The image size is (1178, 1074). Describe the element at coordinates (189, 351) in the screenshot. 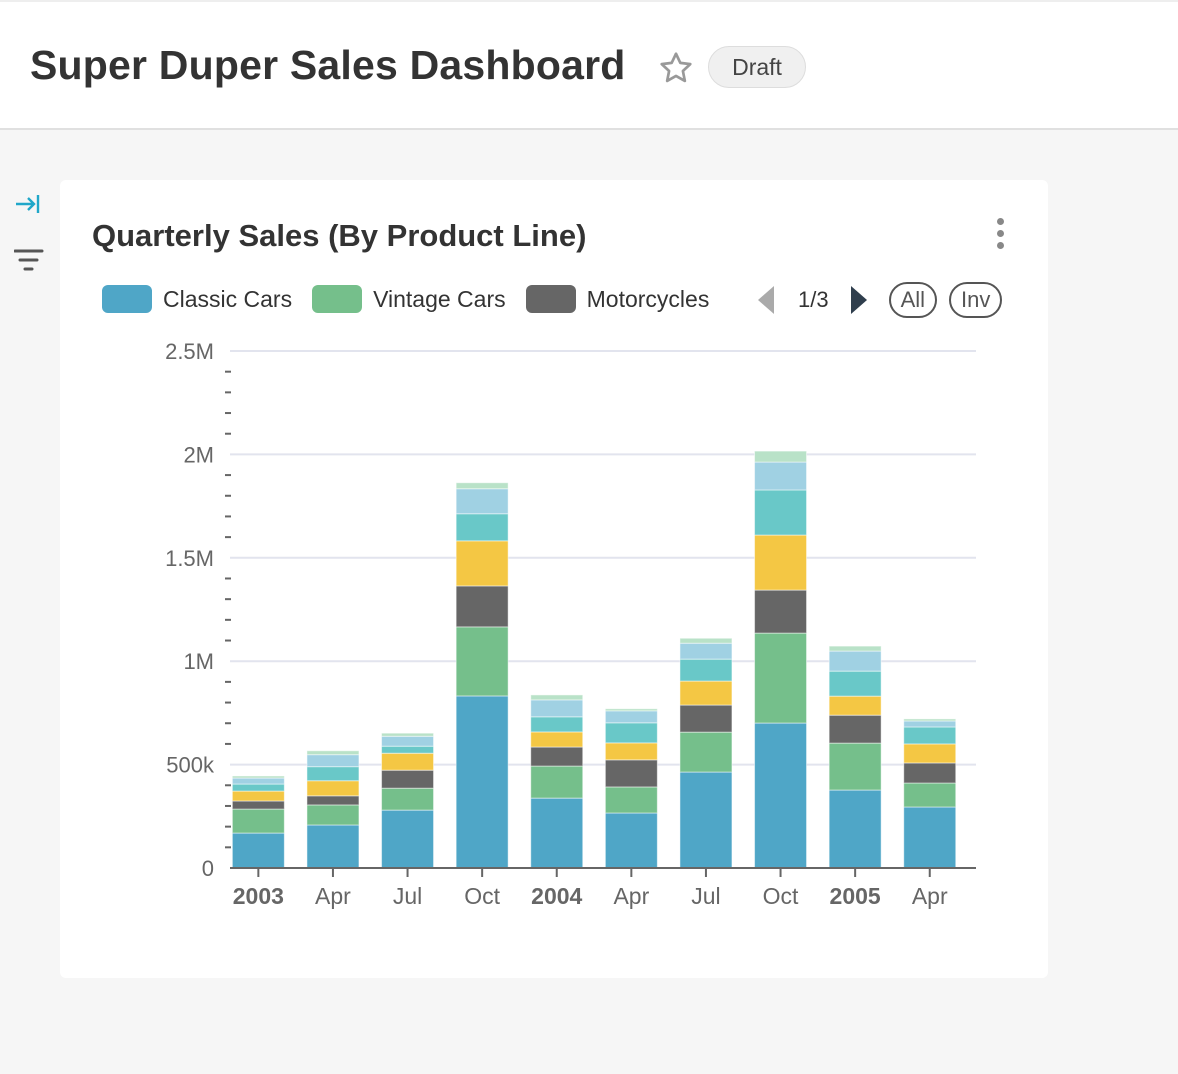

I see `y-tick-label: 2.5M` at that location.